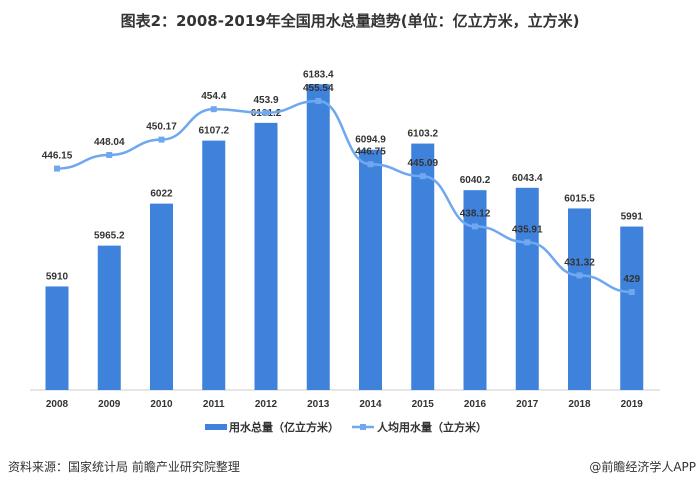 The image size is (700, 486). Describe the element at coordinates (318, 237) in the screenshot. I see `bar-2013` at that location.